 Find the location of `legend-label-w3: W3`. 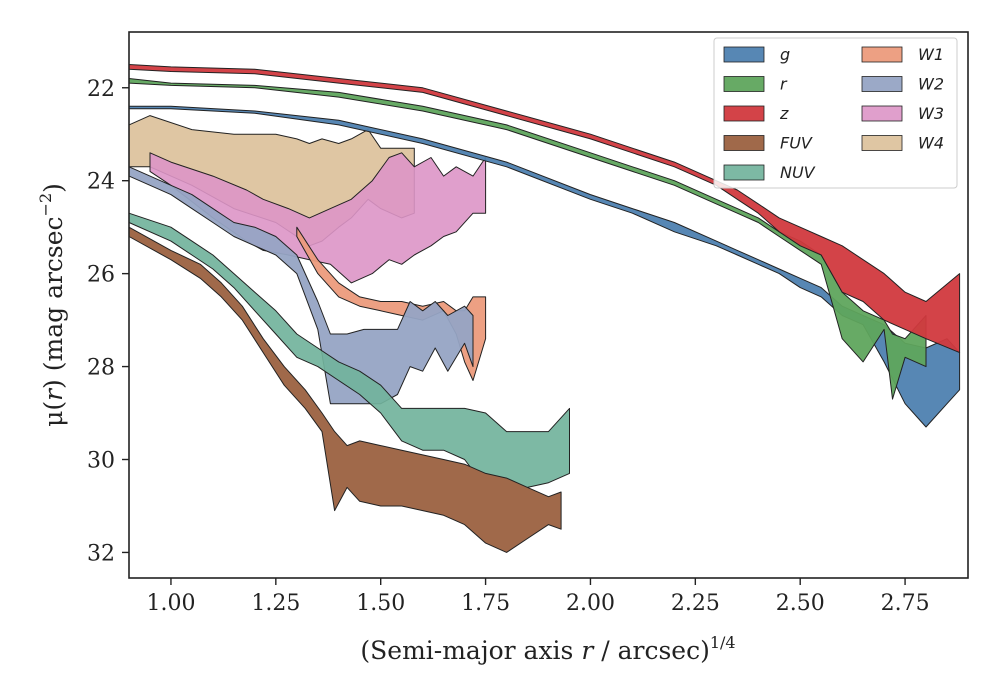

legend-label-w3: W3 is located at coordinates (931, 113).